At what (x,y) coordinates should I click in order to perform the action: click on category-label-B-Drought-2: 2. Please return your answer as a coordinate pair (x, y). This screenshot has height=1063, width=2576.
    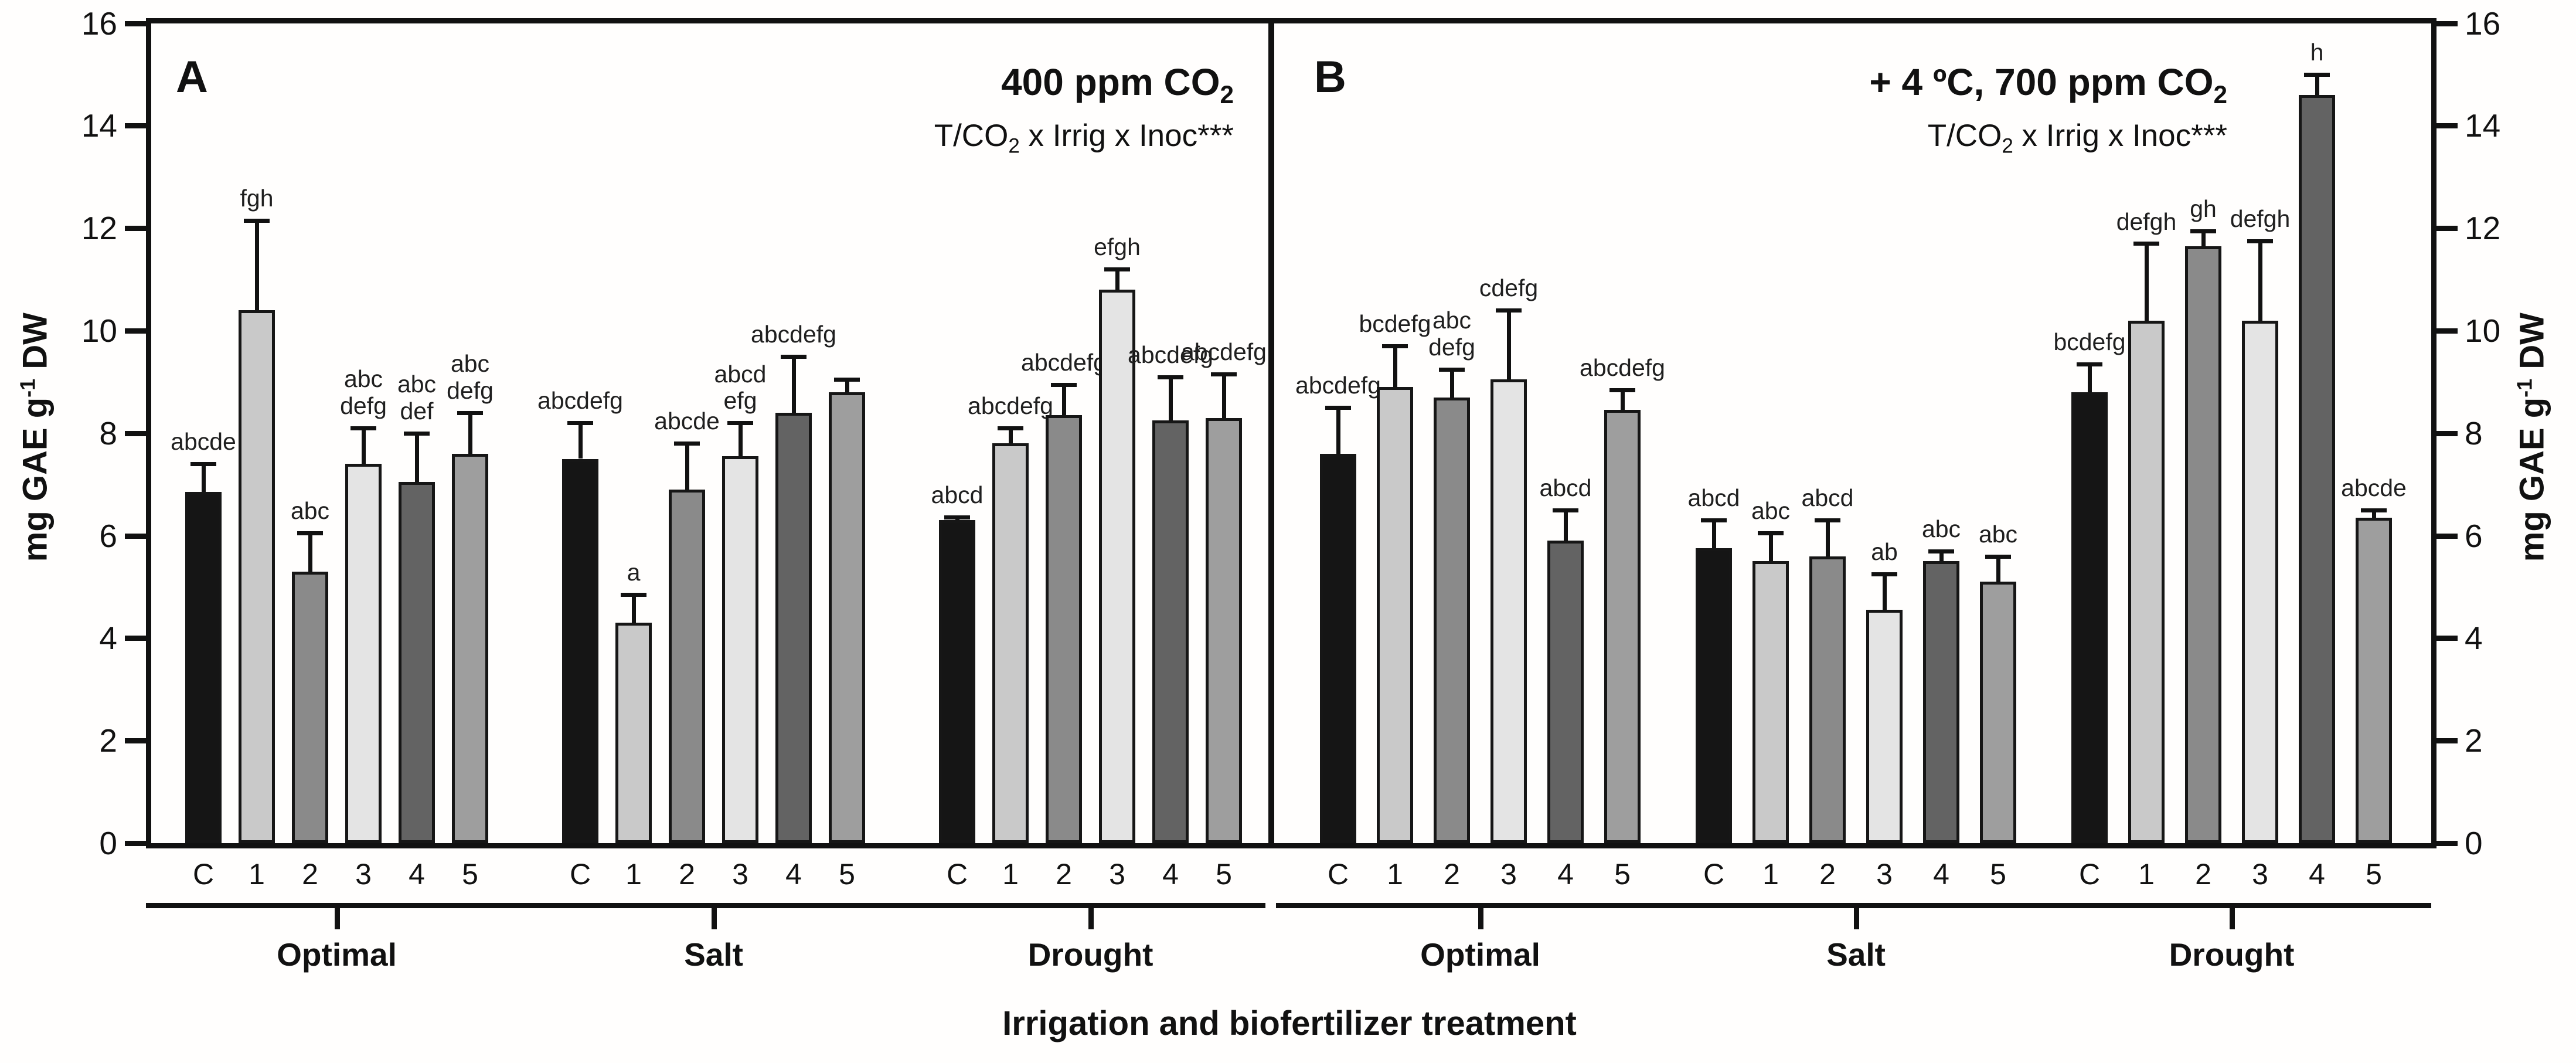
    Looking at the image, I should click on (2203, 875).